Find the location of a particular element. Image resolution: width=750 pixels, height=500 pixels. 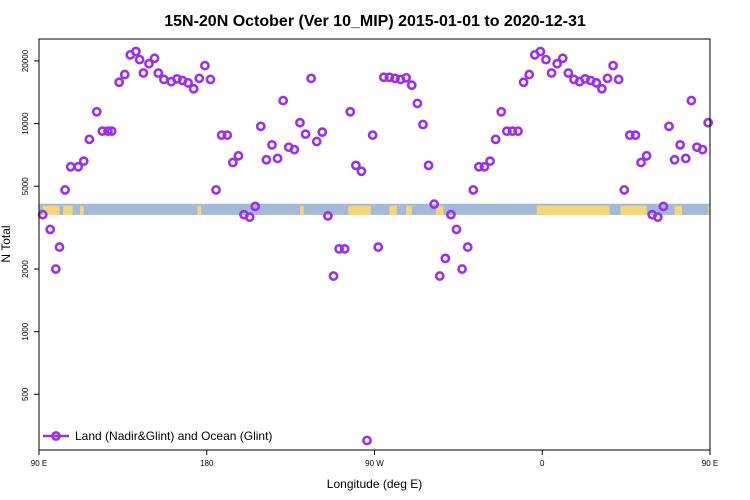

y-tick-label: 10000 is located at coordinates (25, 123).